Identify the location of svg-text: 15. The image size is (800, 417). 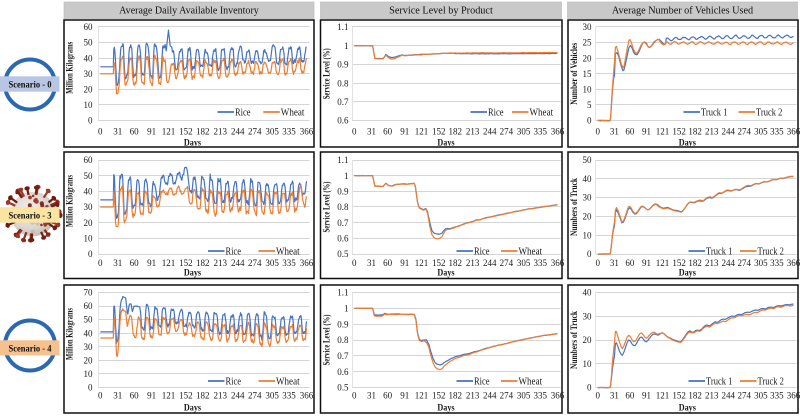
(588, 74).